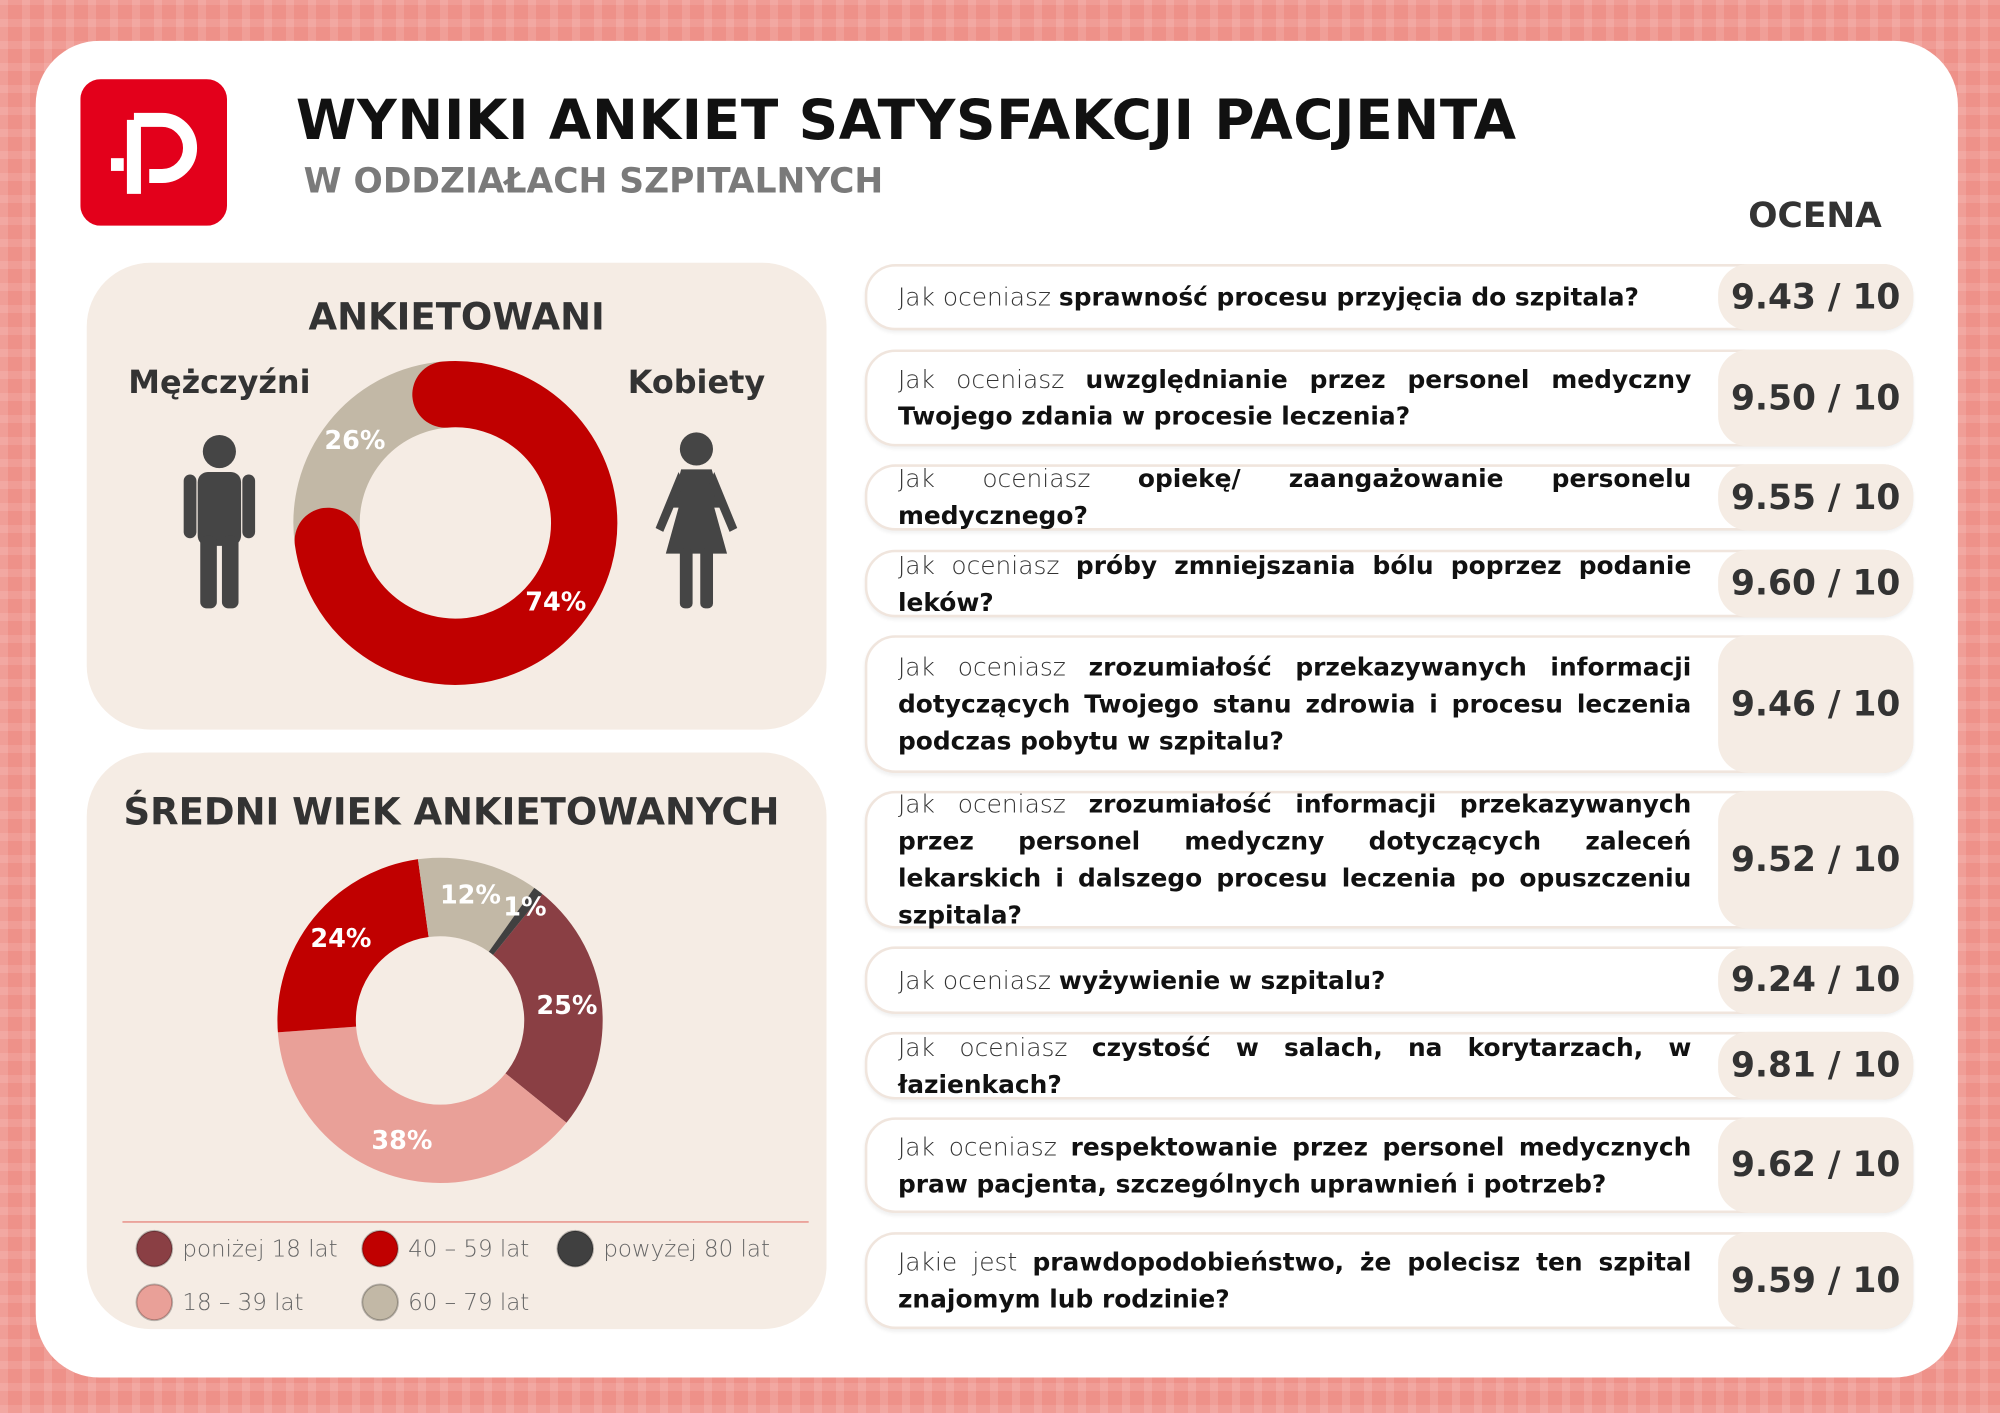  Describe the element at coordinates (242, 1303) in the screenshot. I see `legend-label: 18 – 39 lat` at that location.